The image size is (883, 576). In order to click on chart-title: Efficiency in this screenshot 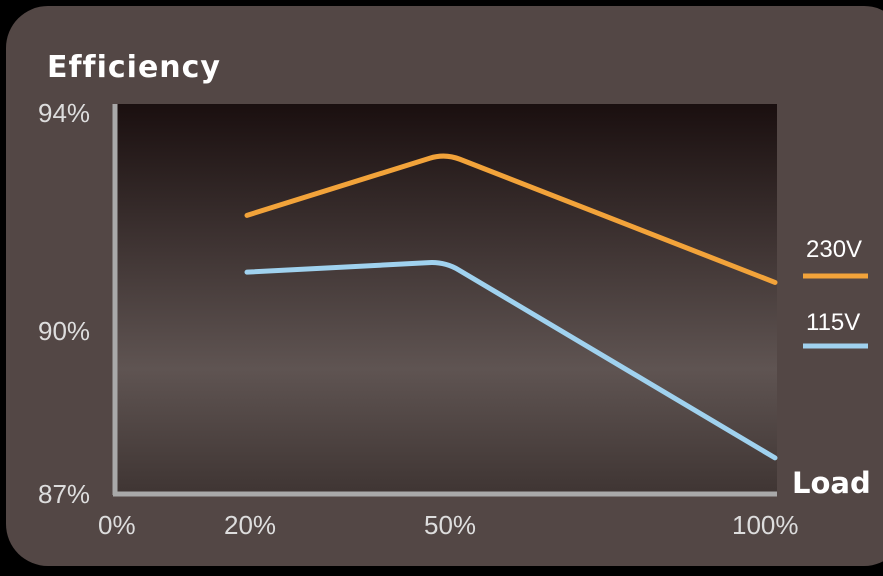, I will do `click(134, 67)`.